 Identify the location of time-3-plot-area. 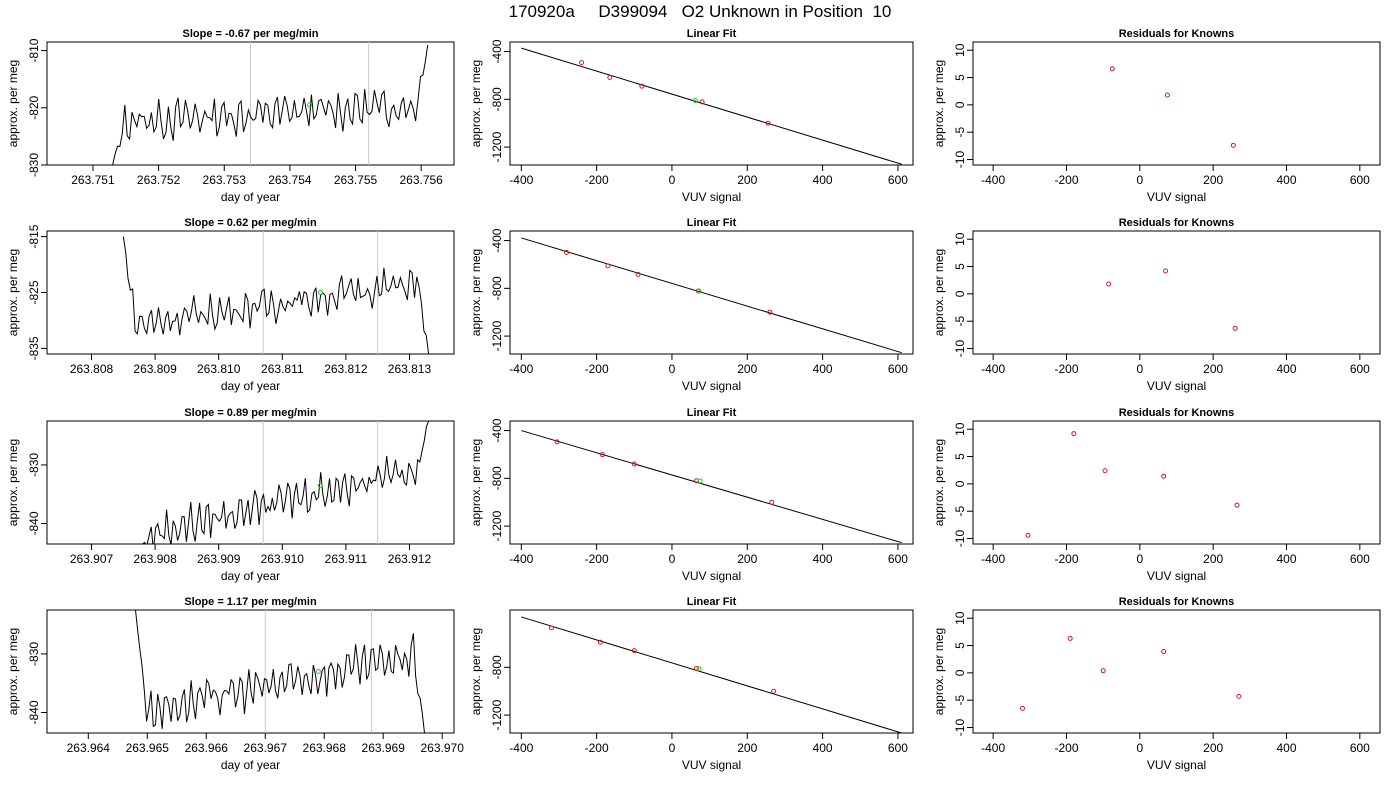
(286, 482).